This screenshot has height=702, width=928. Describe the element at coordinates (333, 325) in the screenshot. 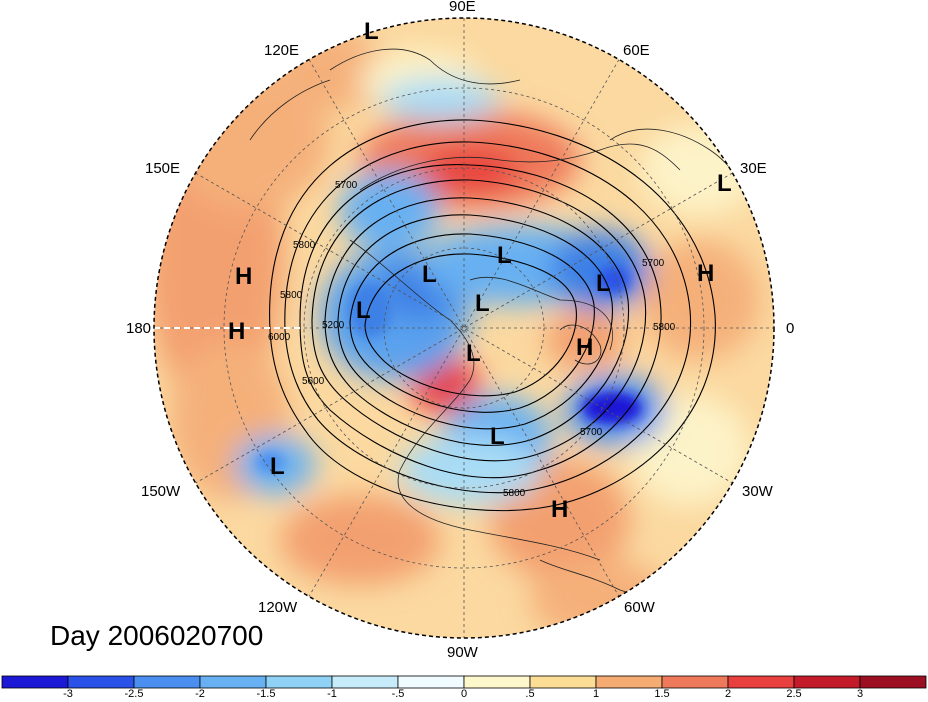

I see `contour-label: 5200` at that location.